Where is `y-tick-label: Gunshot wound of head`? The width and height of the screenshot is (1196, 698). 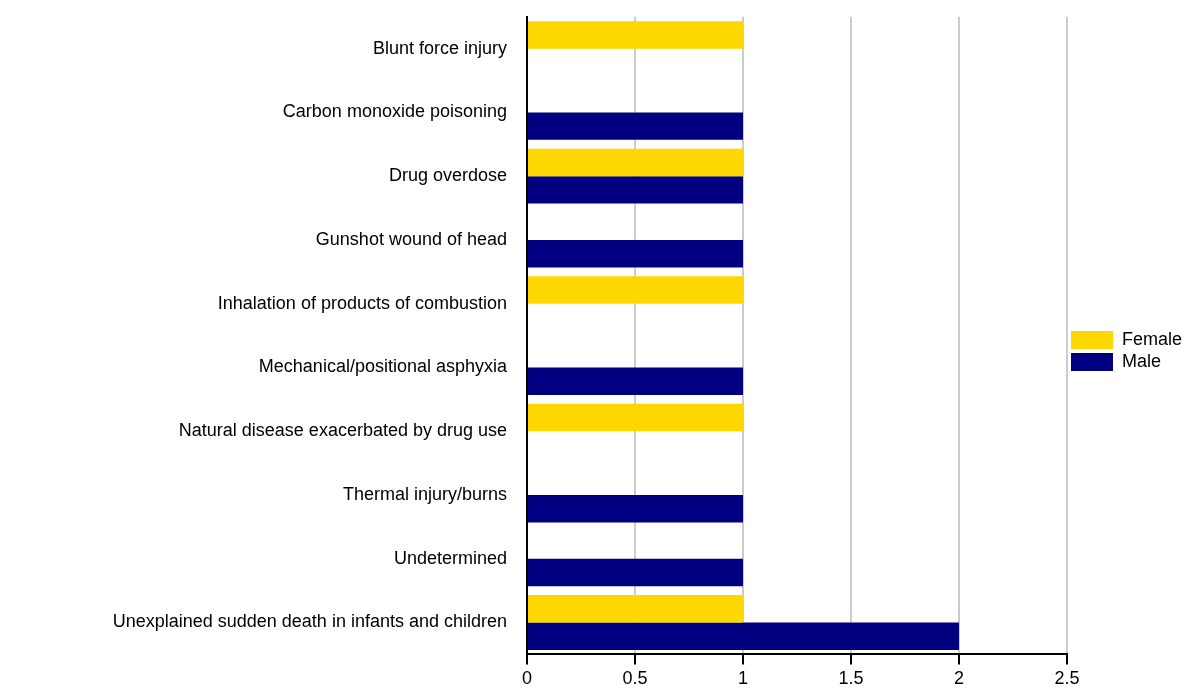
y-tick-label: Gunshot wound of head is located at coordinates (411, 238).